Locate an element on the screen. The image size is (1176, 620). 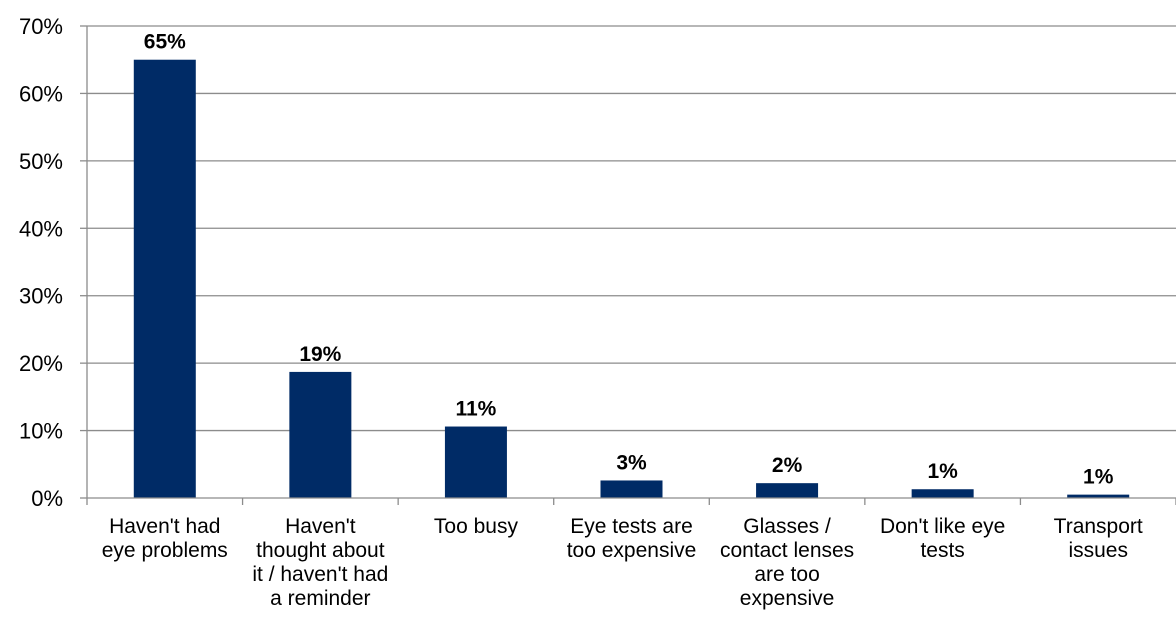
x-category-label-line: issues is located at coordinates (1098, 550).